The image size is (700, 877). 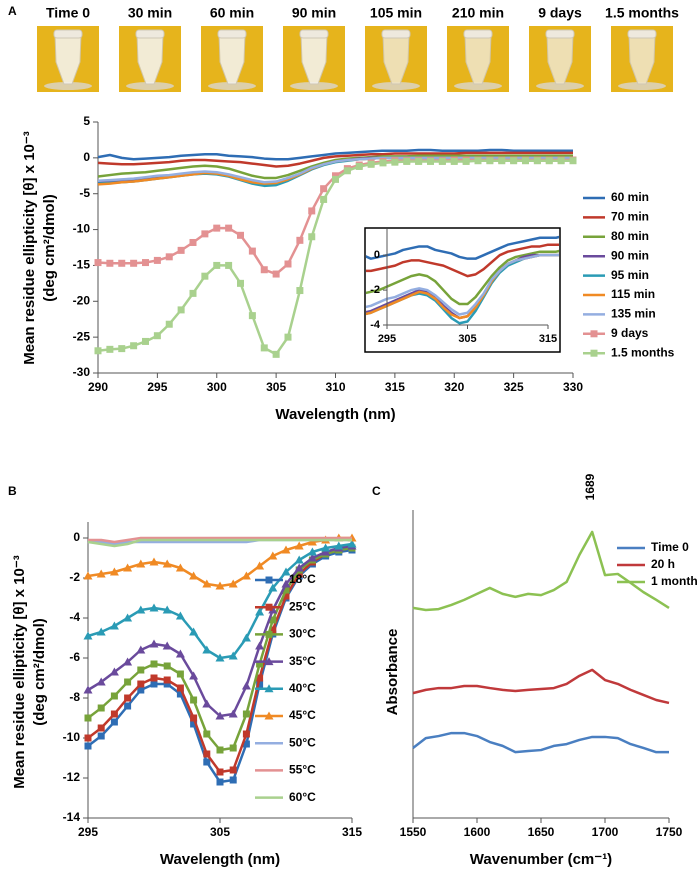 What do you see at coordinates (670, 547) in the screenshot?
I see `legend-label: Time 0` at bounding box center [670, 547].